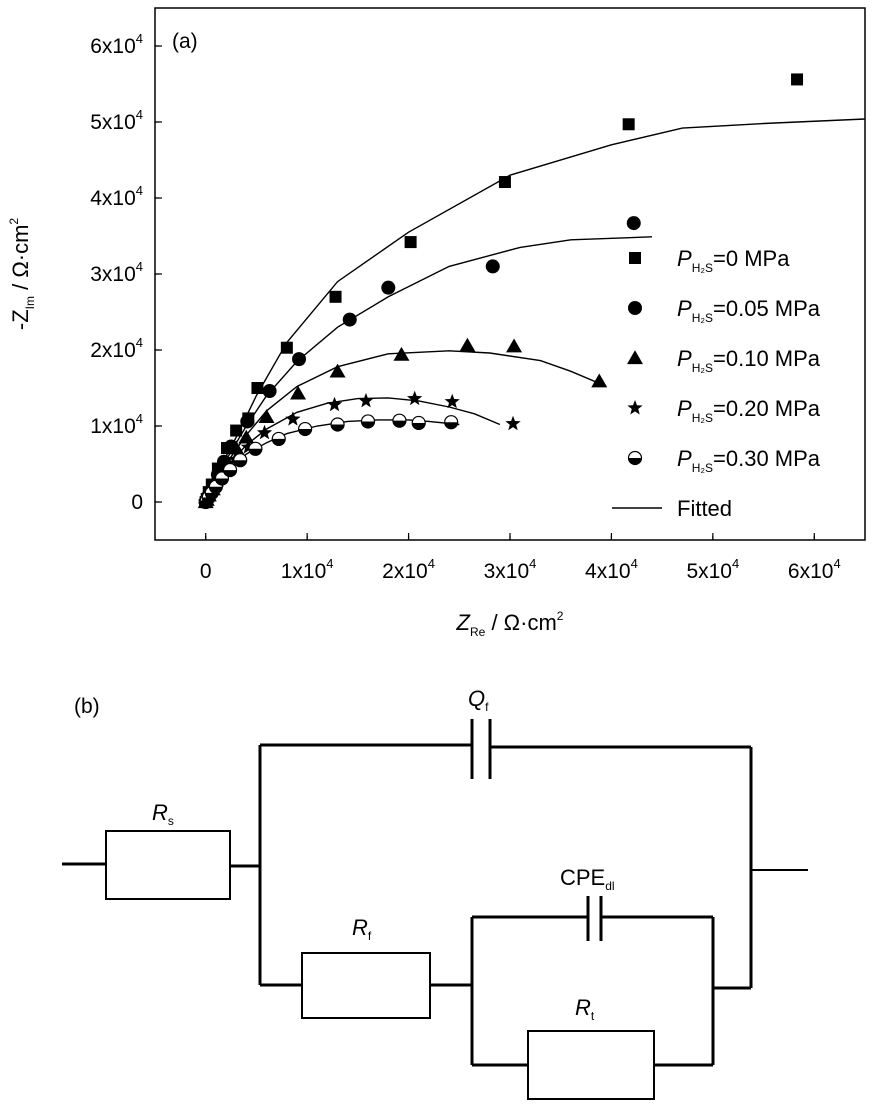 The width and height of the screenshot is (886, 1106). Describe the element at coordinates (478, 700) in the screenshot. I see `label-qf: Qf` at that location.